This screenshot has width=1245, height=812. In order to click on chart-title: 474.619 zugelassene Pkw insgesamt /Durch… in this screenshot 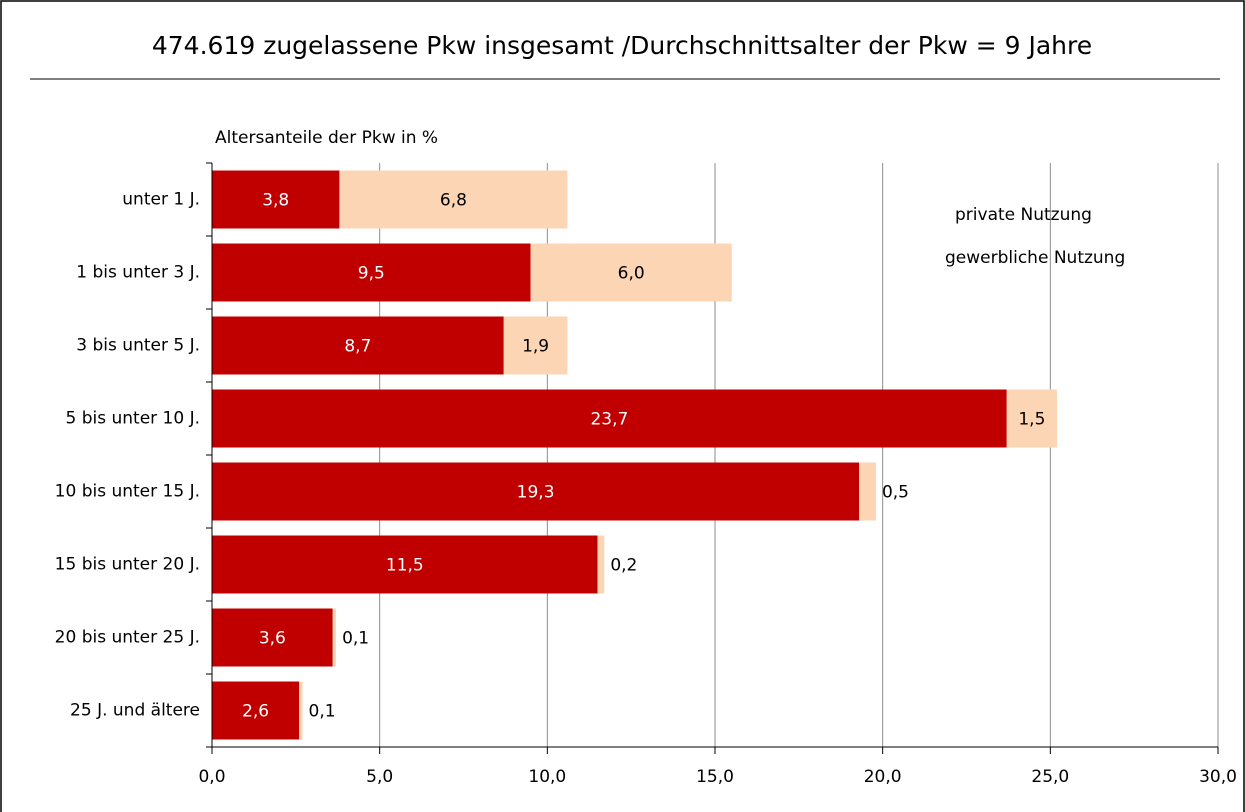, I will do `click(622, 45)`.